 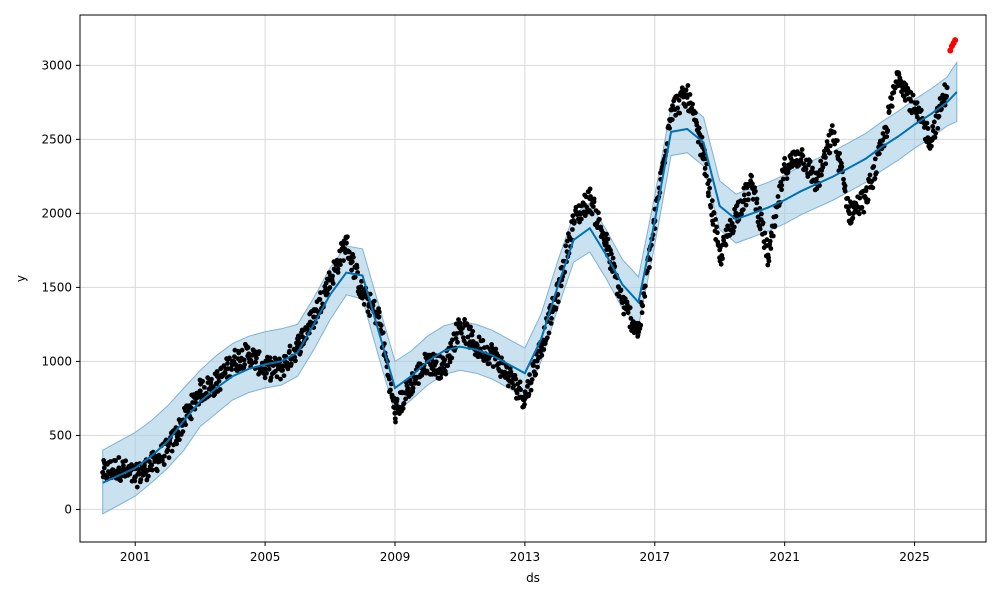 What do you see at coordinates (21, 278) in the screenshot?
I see `y-axis-label: y` at bounding box center [21, 278].